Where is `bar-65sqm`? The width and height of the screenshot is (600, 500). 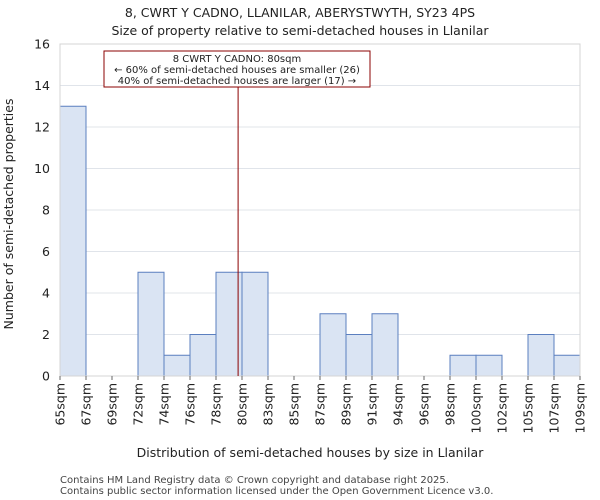
bar-65sqm is located at coordinates (73, 241).